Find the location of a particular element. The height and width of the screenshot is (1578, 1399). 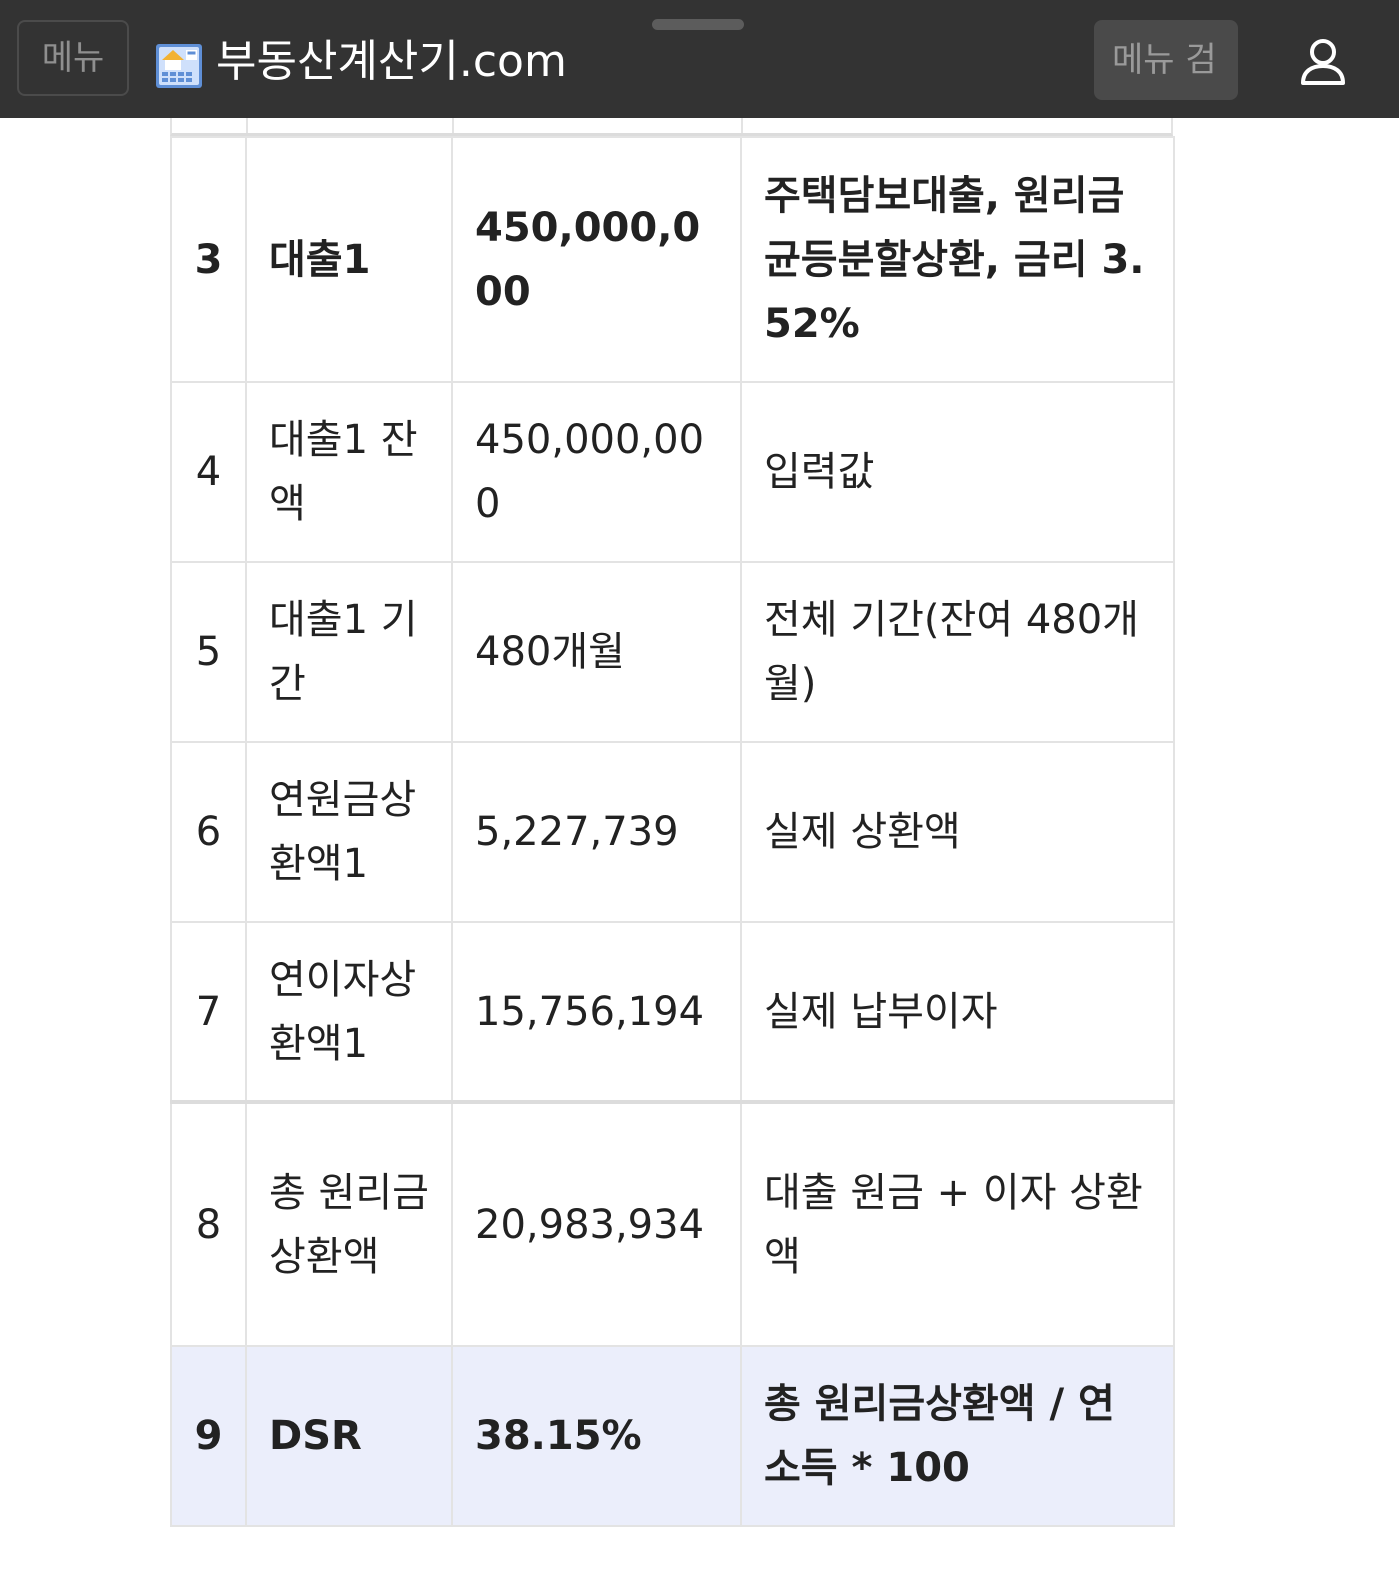

row-number: 7 is located at coordinates (208, 1012).